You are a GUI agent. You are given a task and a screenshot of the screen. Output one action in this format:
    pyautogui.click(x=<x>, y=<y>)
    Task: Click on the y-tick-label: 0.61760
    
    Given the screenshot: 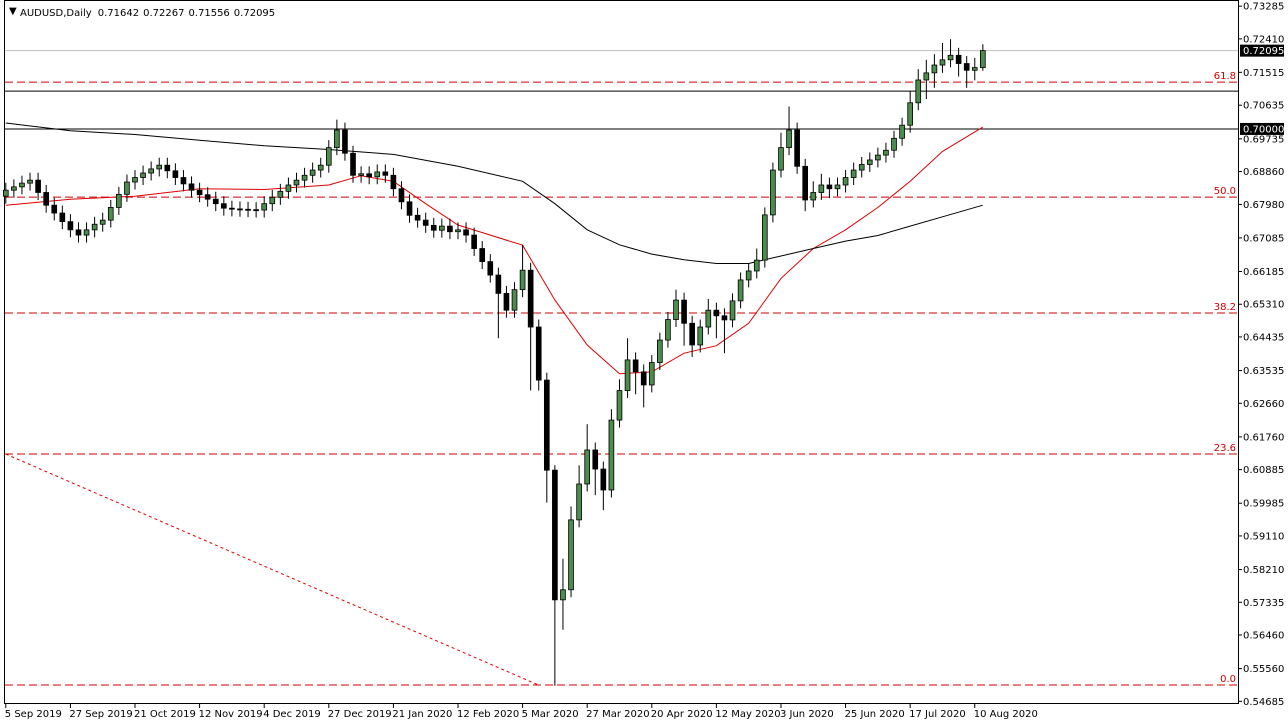 What is the action you would take?
    pyautogui.click(x=1263, y=437)
    